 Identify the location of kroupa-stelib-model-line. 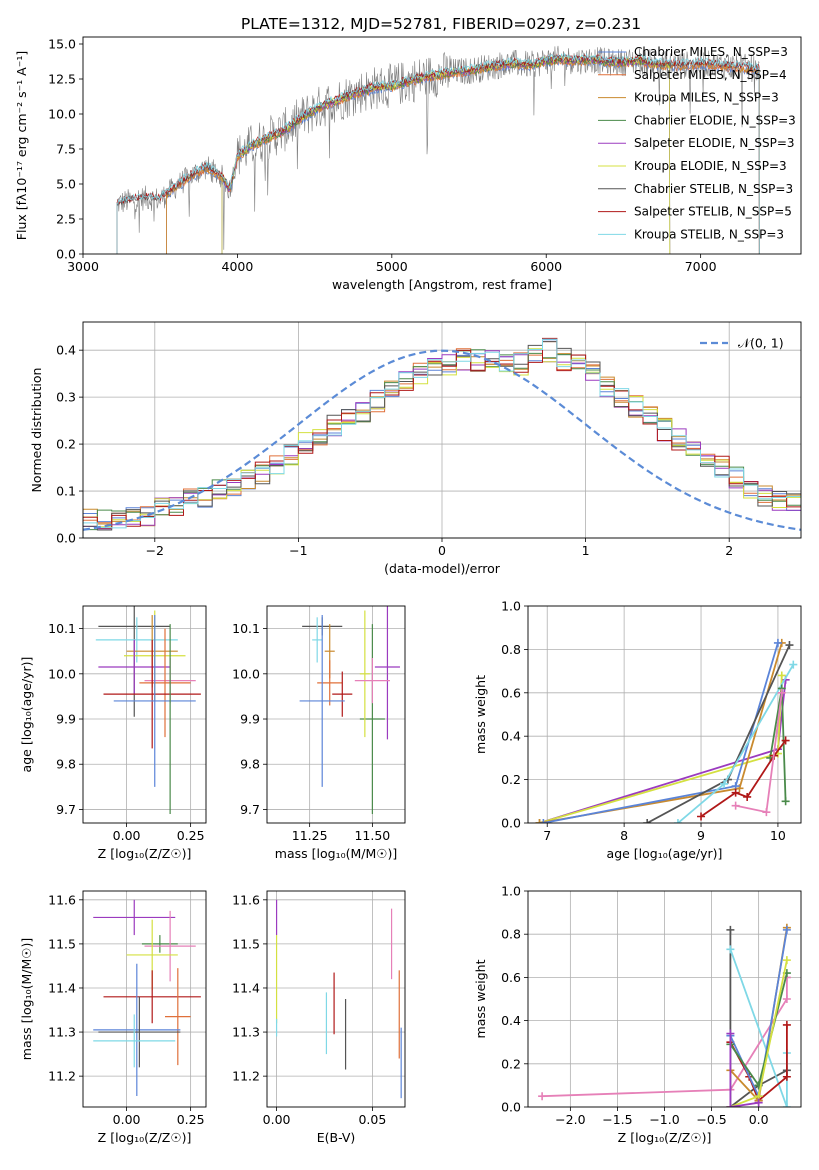
(438, 153).